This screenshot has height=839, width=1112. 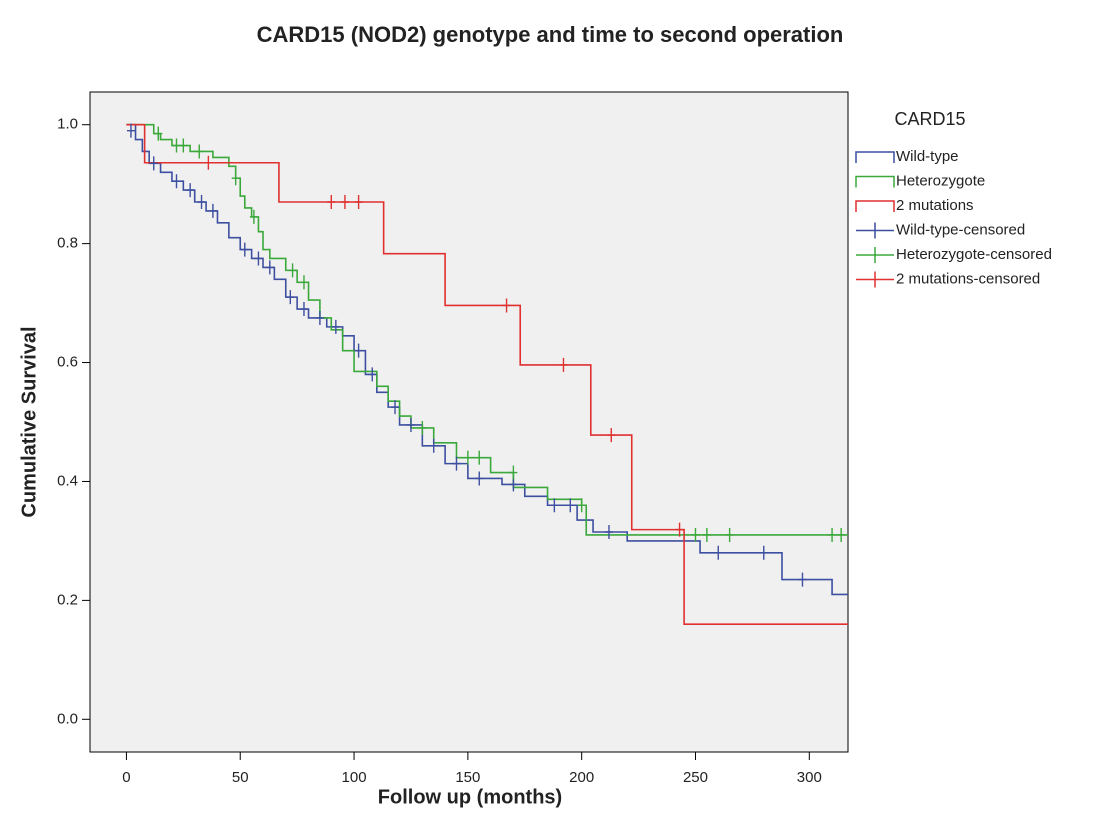 I want to click on legend-label: Heterozygote, so click(x=940, y=180).